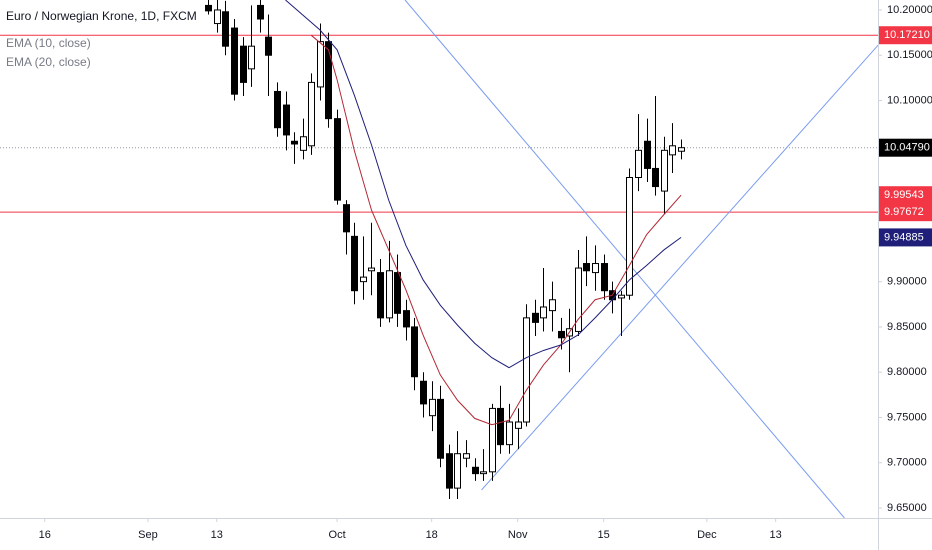 This screenshot has width=932, height=550. I want to click on x-tick-label: 16, so click(45, 535).